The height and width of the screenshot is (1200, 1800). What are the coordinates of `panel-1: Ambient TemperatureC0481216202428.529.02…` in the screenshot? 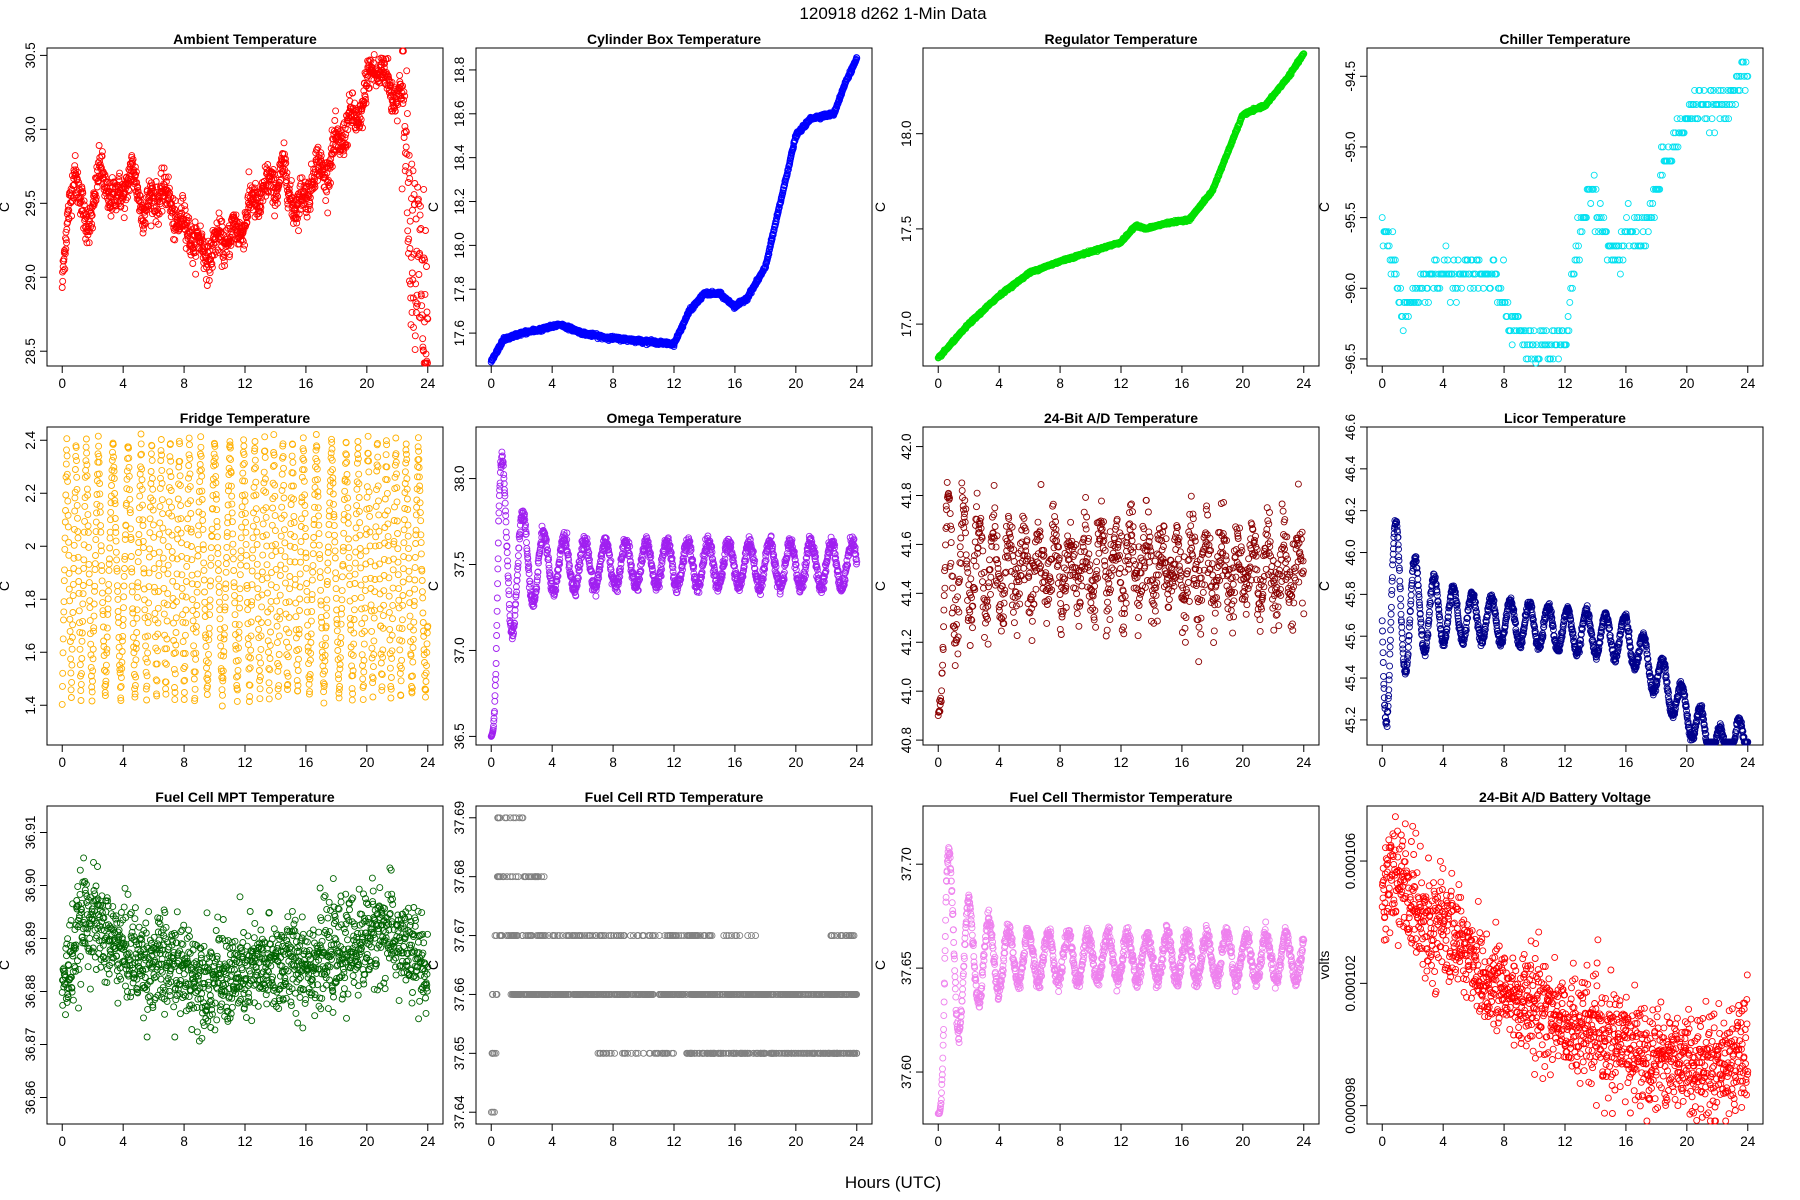 It's located at (222, 211).